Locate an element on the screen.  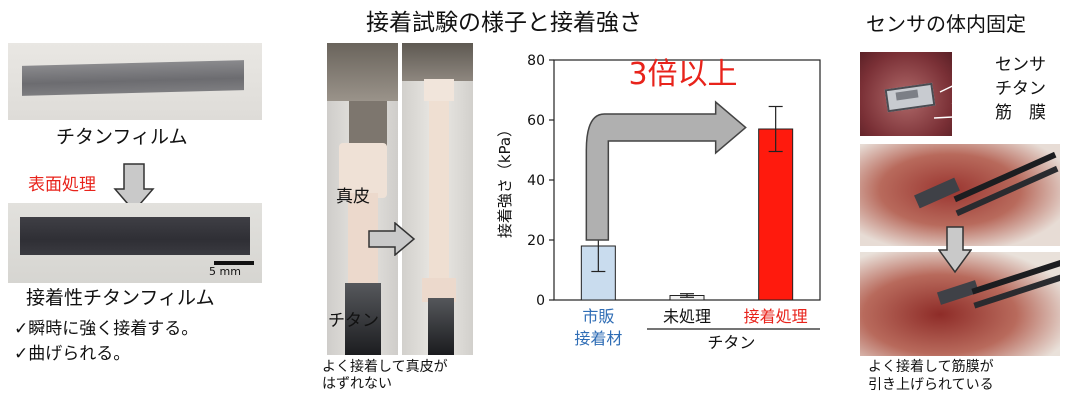
y-tick-label: 60 is located at coordinates (536, 121).